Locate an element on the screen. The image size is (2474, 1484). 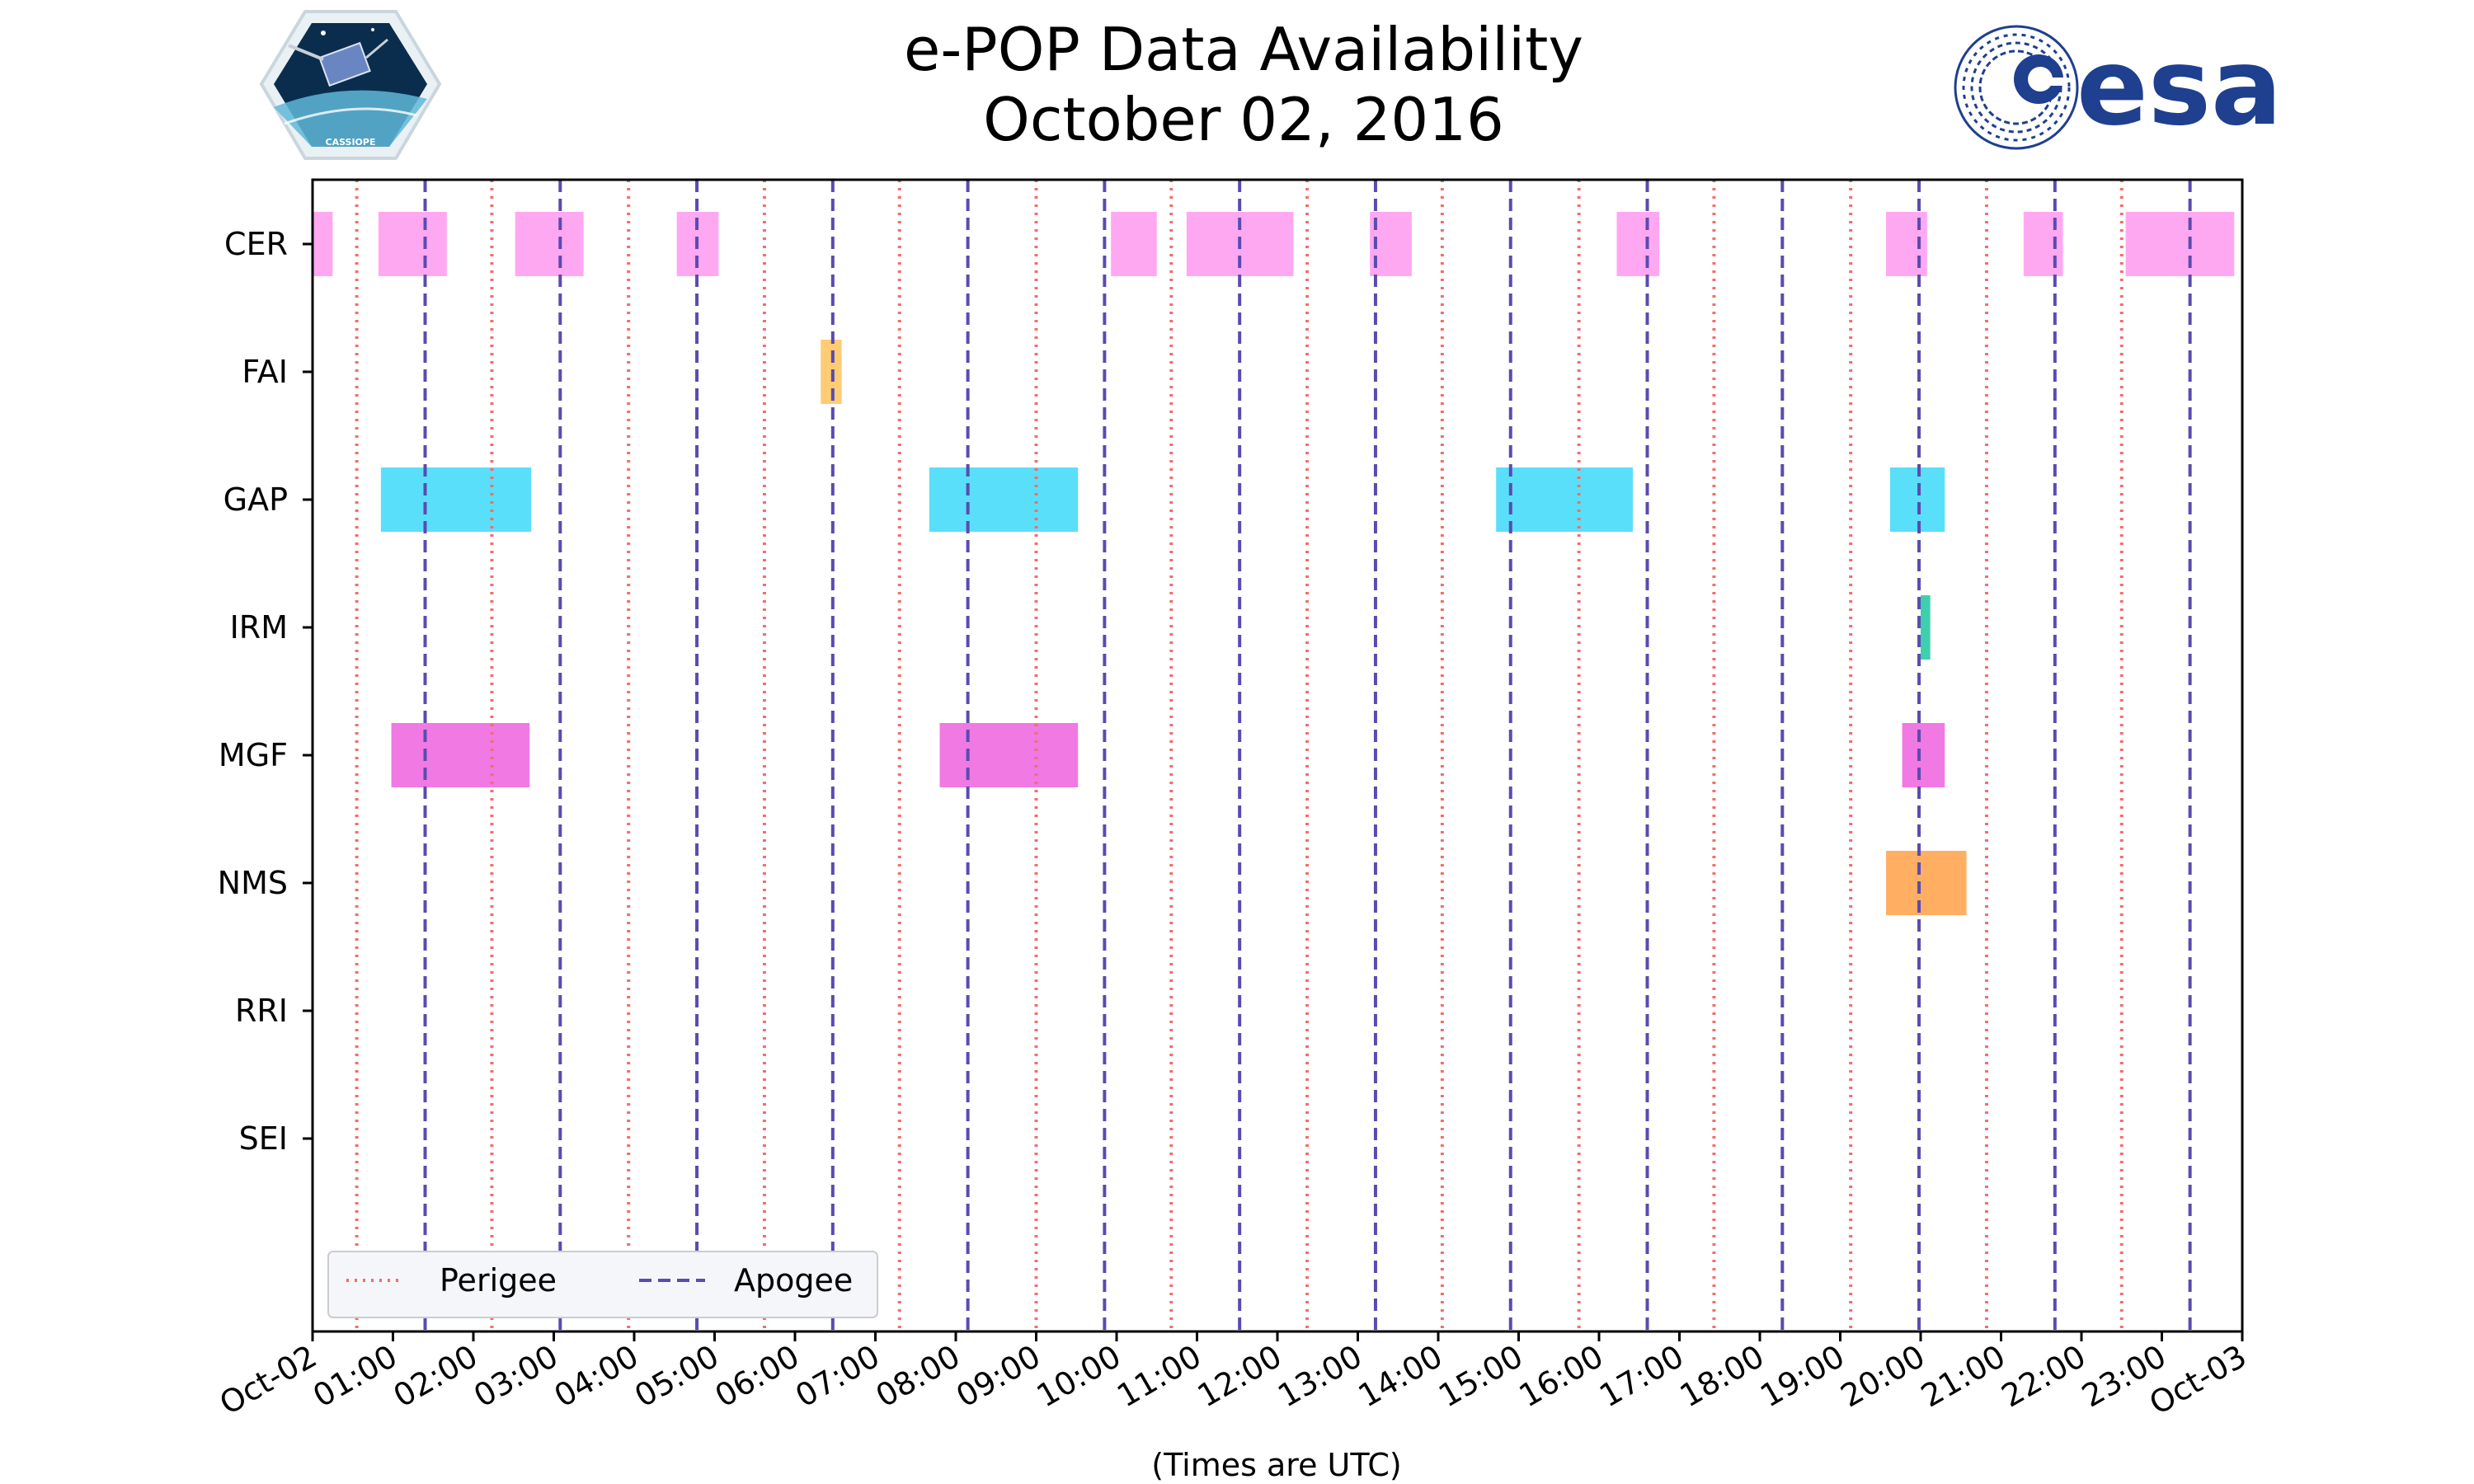
y-tick-label-irm: IRM is located at coordinates (259, 627).